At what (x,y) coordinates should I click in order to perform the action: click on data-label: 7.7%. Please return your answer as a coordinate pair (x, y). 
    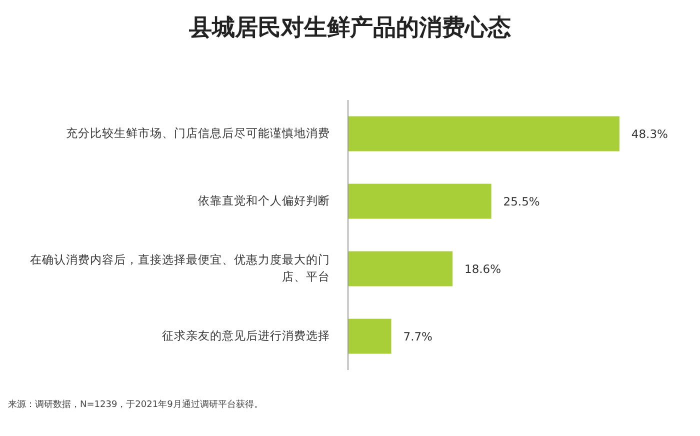
    Looking at the image, I should click on (418, 336).